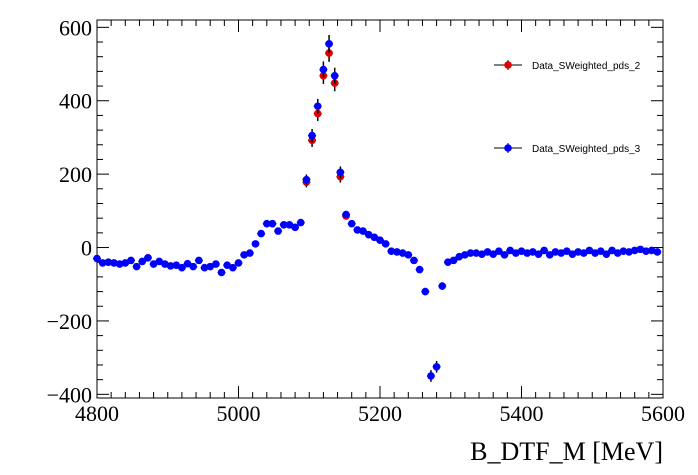  Describe the element at coordinates (86, 248) in the screenshot. I see `y-tick-label: 0` at that location.